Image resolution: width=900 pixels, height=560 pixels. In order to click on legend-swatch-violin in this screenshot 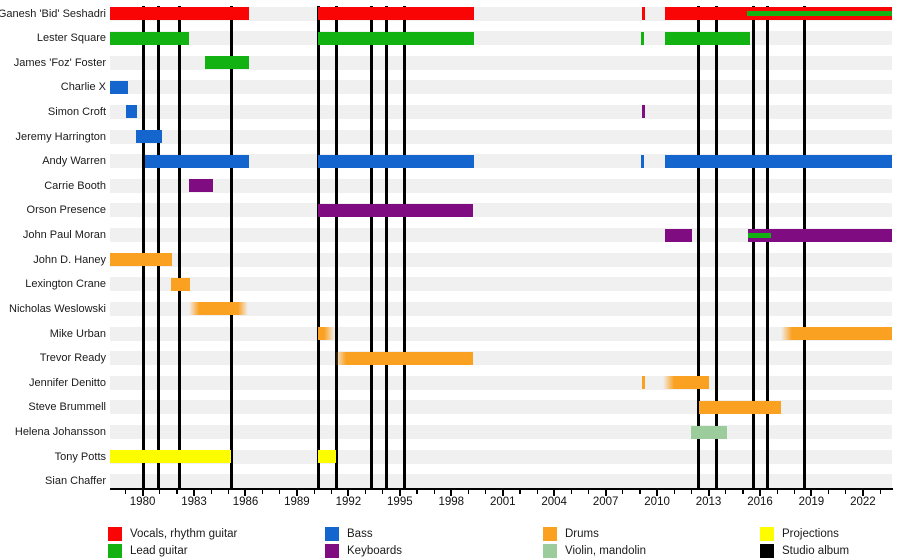, I will do `click(550, 551)`.